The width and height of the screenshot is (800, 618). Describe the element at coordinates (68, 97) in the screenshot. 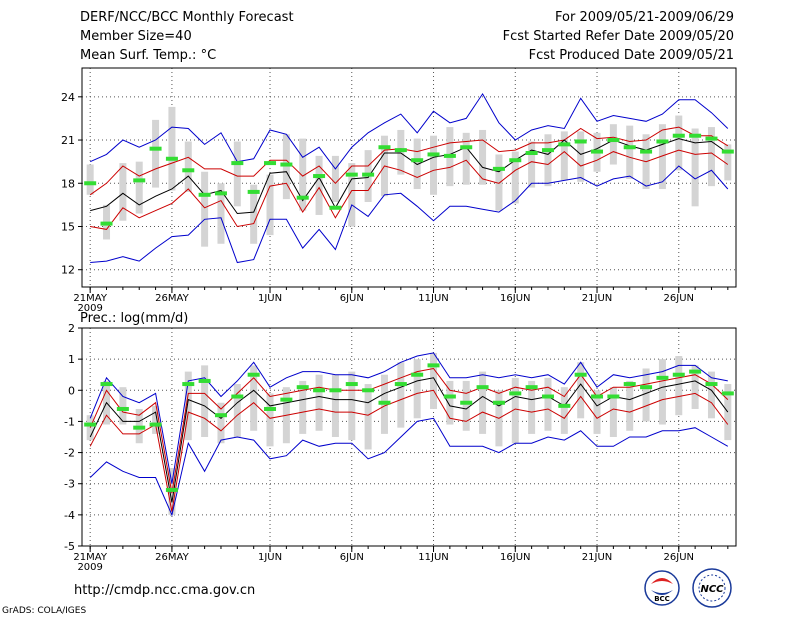

I see `y-tick-label: 24` at that location.